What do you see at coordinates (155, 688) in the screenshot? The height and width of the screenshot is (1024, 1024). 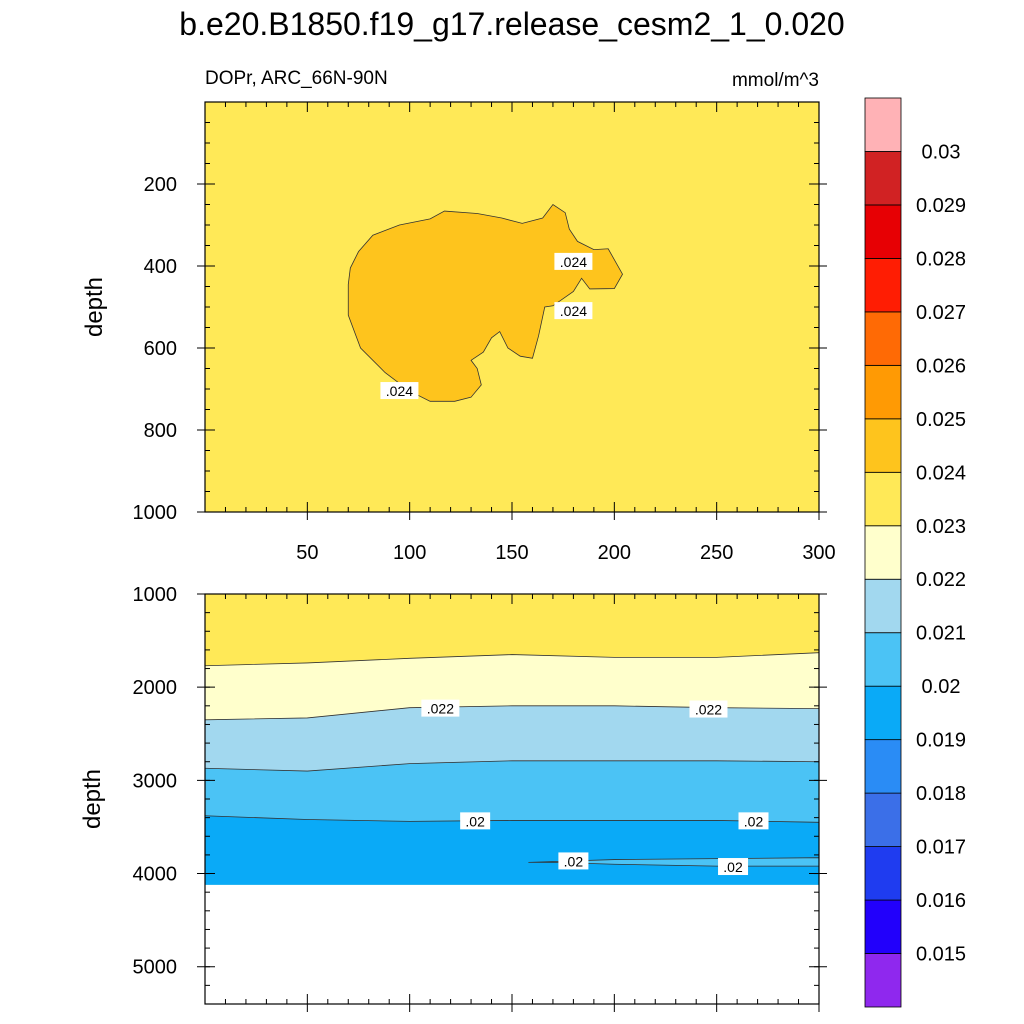 I see `lower-y-tick-label: 2000` at bounding box center [155, 688].